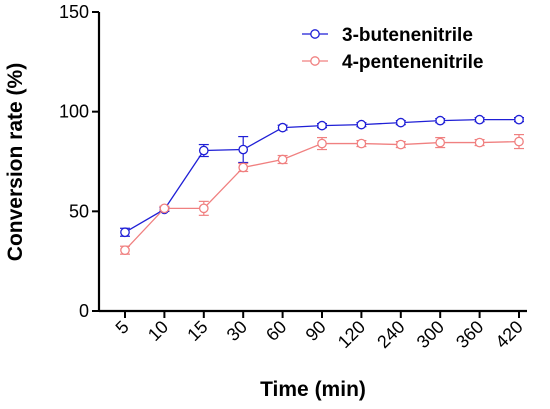  Describe the element at coordinates (158, 331) in the screenshot. I see `x-tick-label: 10` at that location.